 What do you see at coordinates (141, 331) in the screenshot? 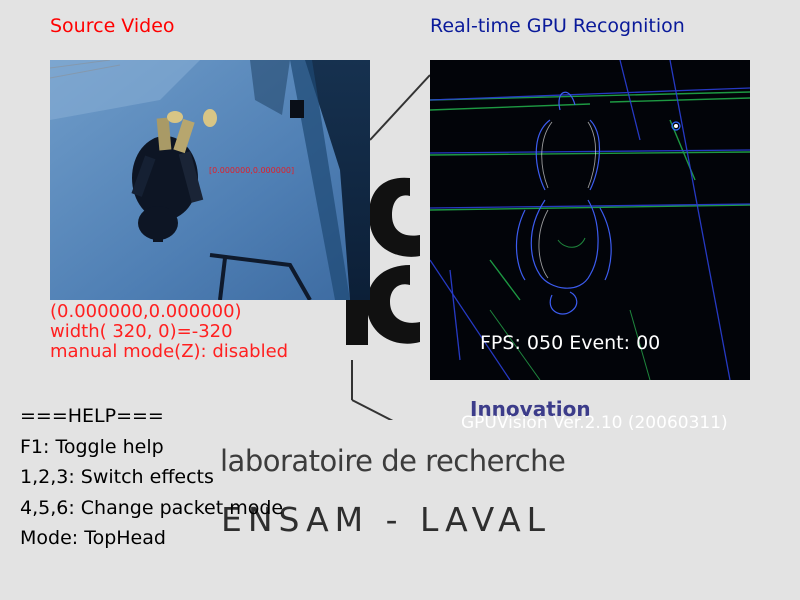
I see `status-width: width( 320, 0)=-320` at bounding box center [141, 331].